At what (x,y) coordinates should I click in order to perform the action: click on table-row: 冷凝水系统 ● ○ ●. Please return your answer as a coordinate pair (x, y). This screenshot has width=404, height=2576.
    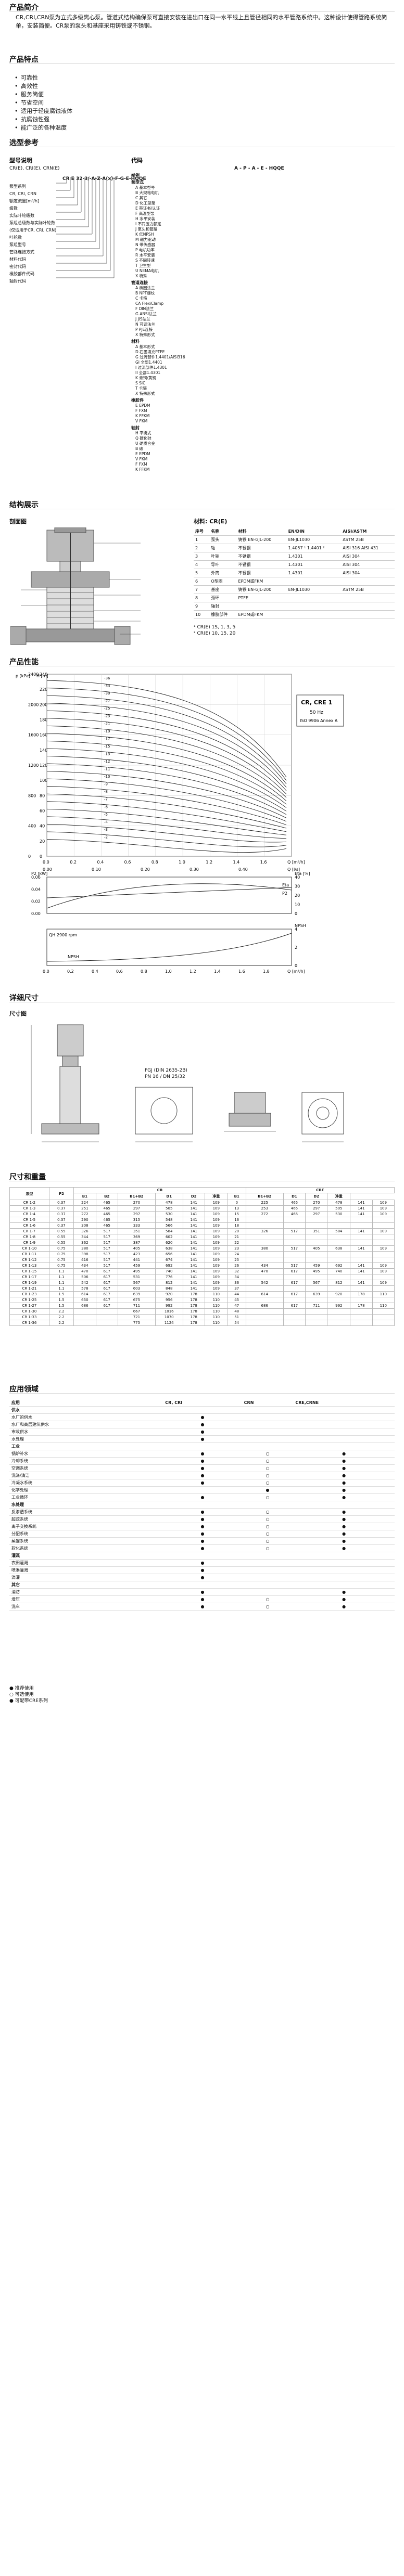
    Looking at the image, I should click on (202, 1483).